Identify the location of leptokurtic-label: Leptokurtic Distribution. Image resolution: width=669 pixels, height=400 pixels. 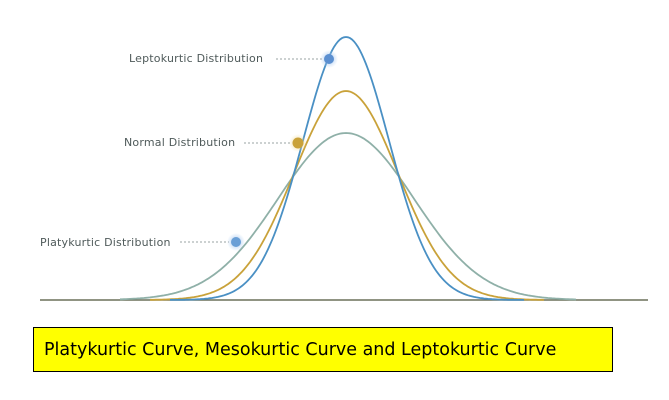
(196, 58).